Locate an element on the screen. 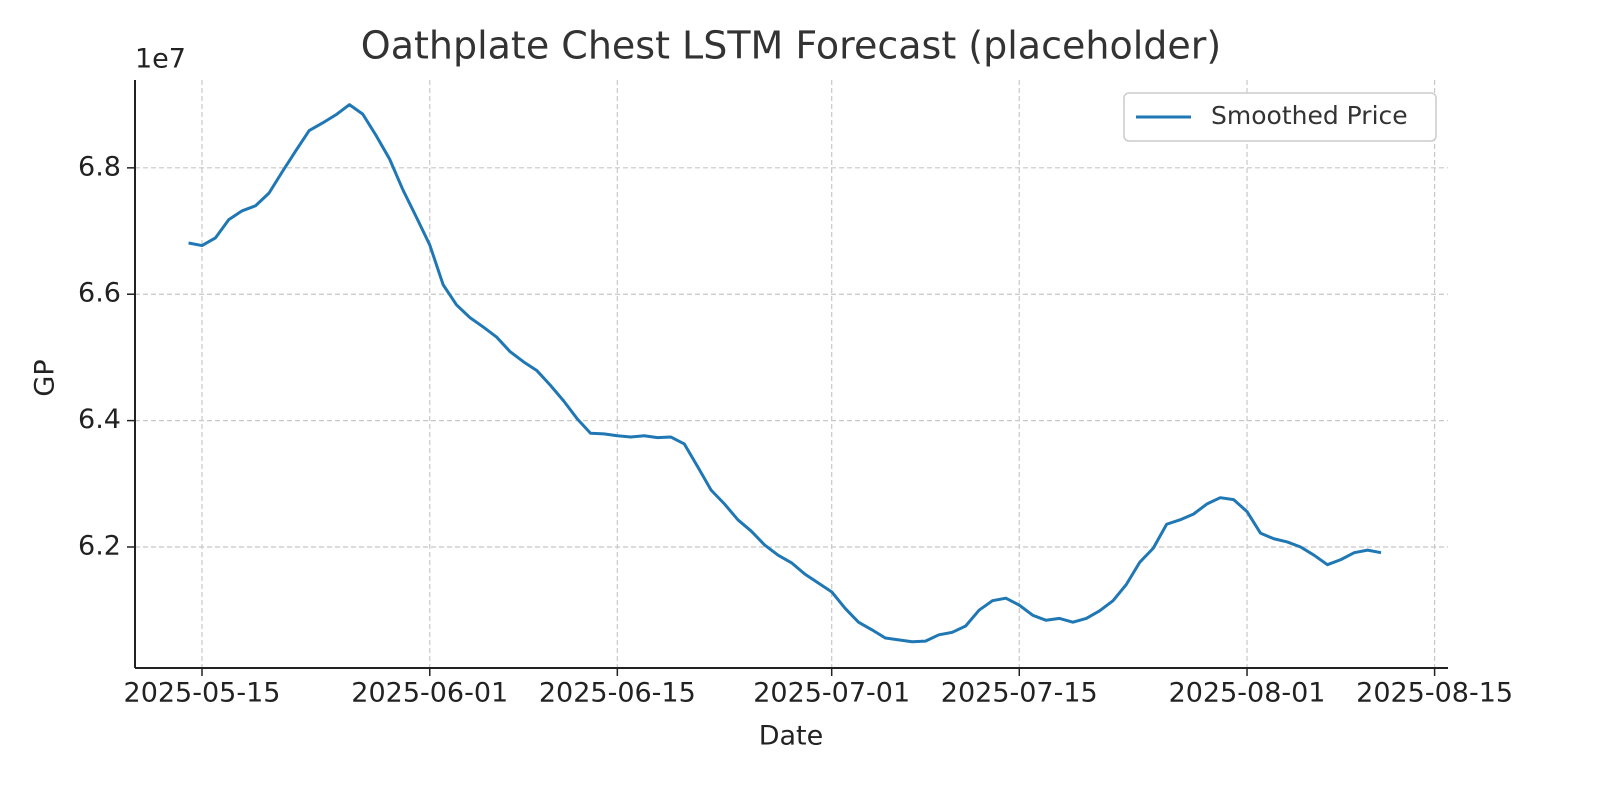 Image resolution: width=1600 pixels, height=800 pixels. y-tick-label: 6.6 is located at coordinates (99, 293).